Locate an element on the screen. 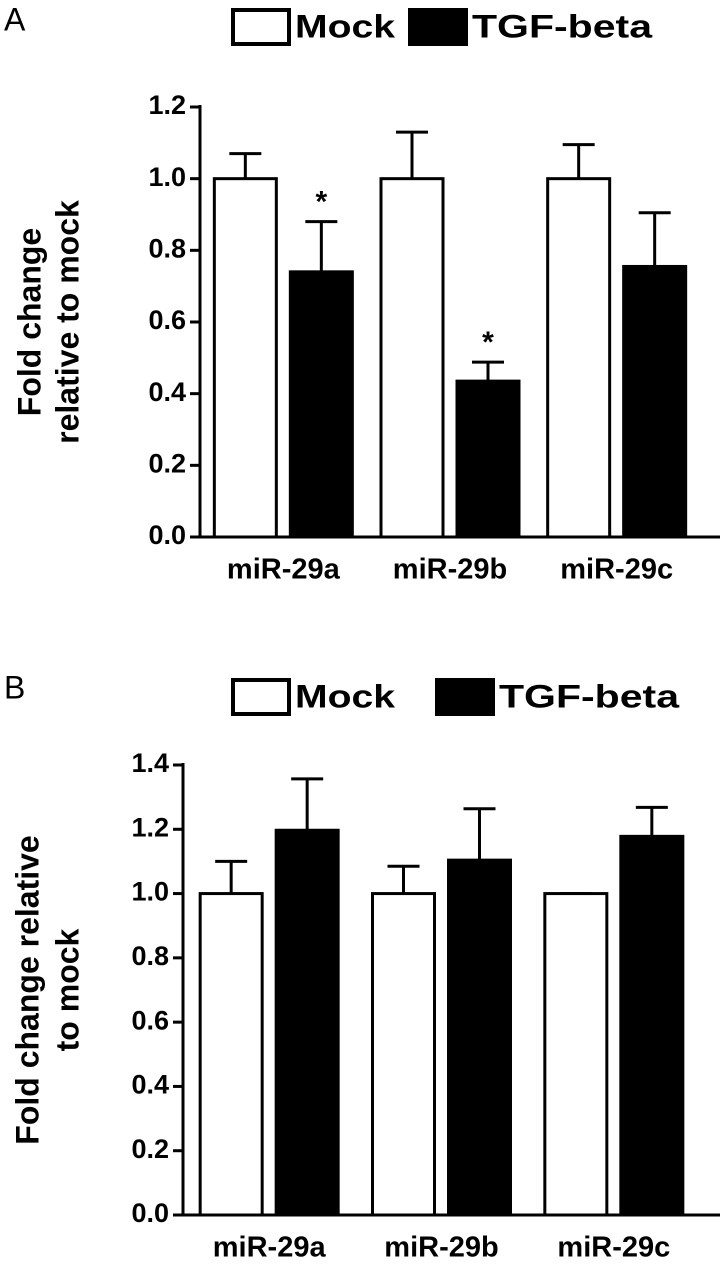  y-axis-label: relative to mock is located at coordinates (67, 322).